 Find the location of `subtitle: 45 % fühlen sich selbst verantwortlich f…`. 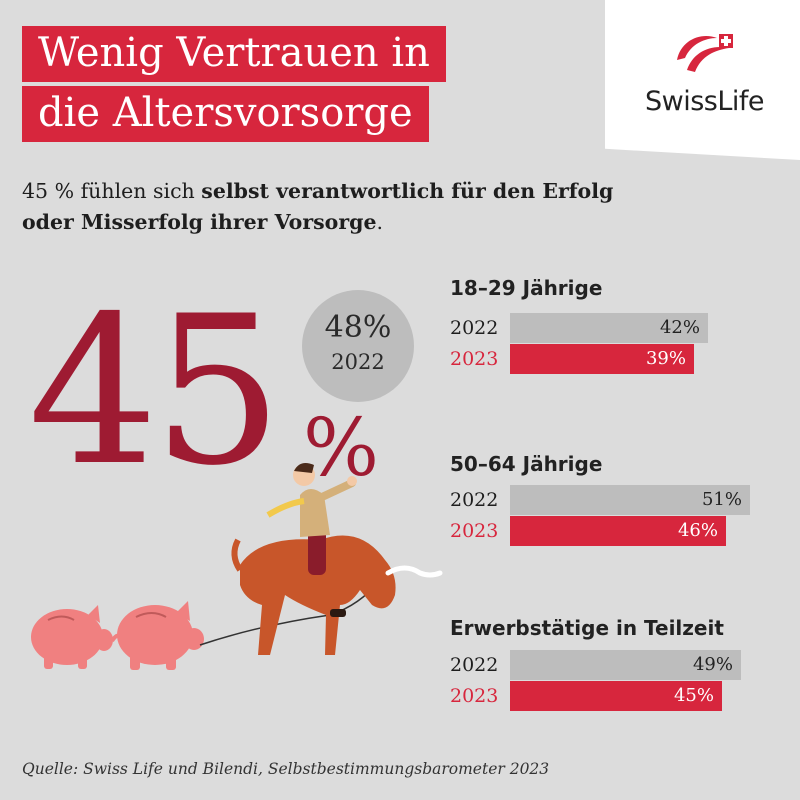

subtitle: 45 % fühlen sich selbst verantwortlich f… is located at coordinates (318, 206).